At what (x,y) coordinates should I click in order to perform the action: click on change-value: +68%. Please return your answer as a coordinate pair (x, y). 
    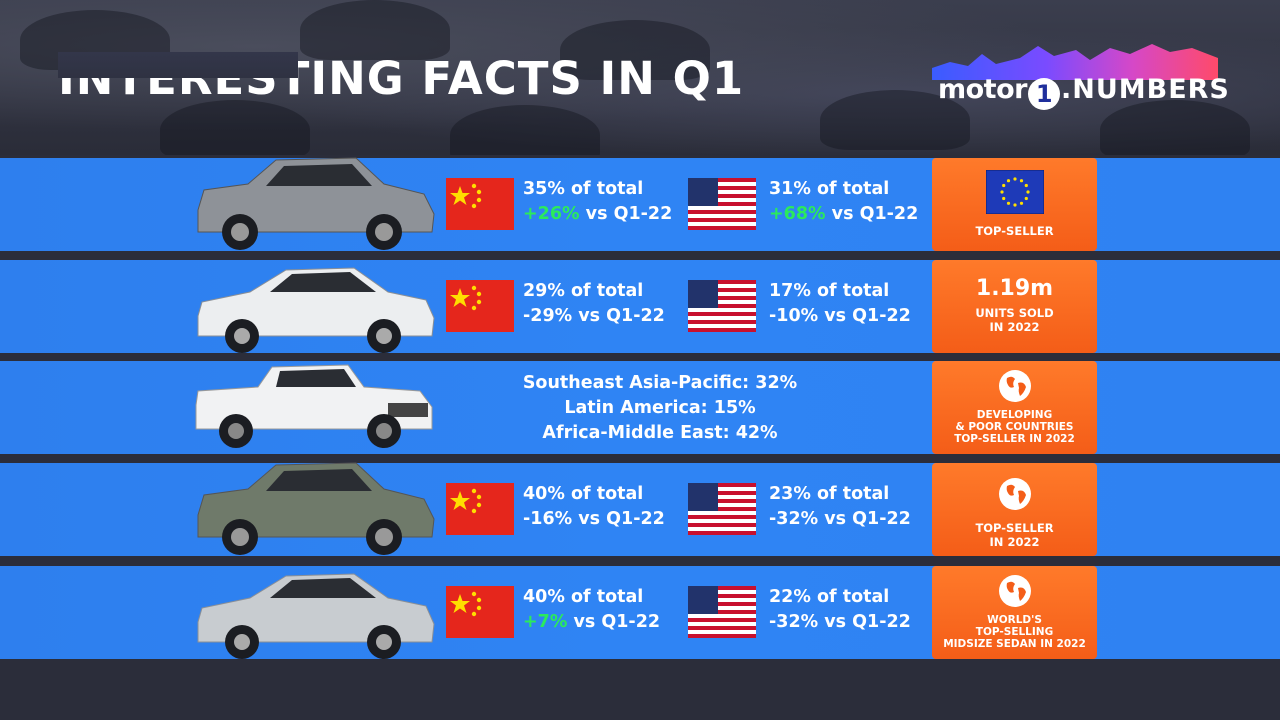
    Looking at the image, I should click on (797, 214).